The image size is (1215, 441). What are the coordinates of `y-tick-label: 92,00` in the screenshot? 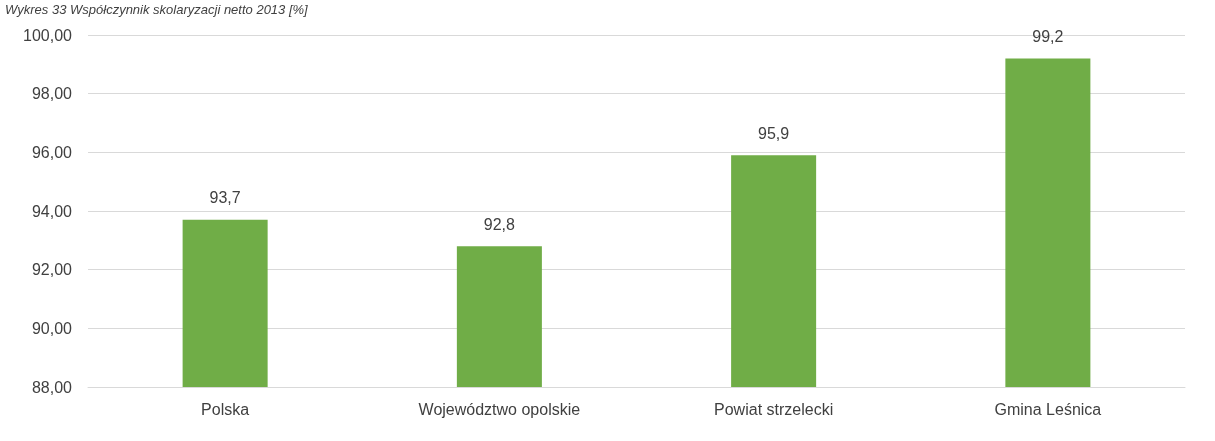 It's located at (52, 270).